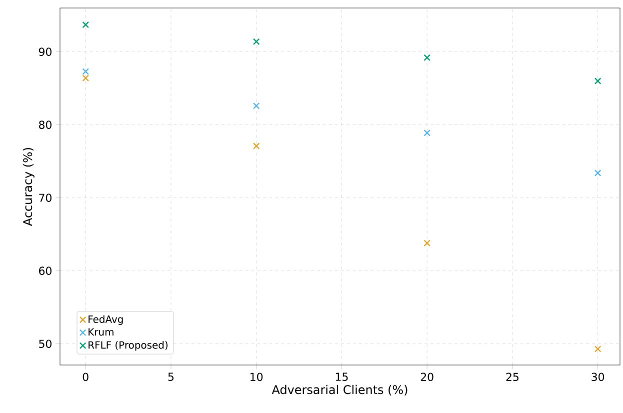 The height and width of the screenshot is (413, 623). Describe the element at coordinates (45, 124) in the screenshot. I see `y-tick-label: 80` at that location.